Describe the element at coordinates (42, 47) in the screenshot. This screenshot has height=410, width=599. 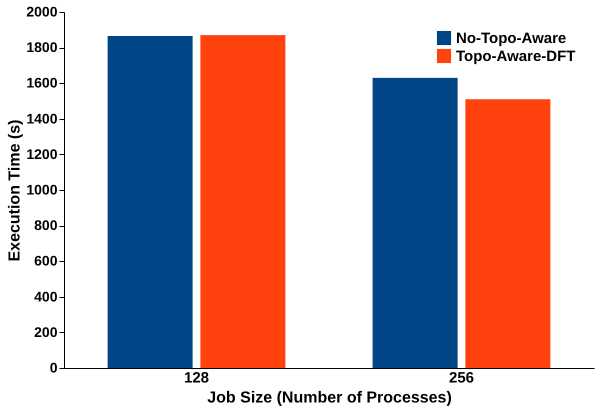
I see `y-tick-label: 1800` at that location.